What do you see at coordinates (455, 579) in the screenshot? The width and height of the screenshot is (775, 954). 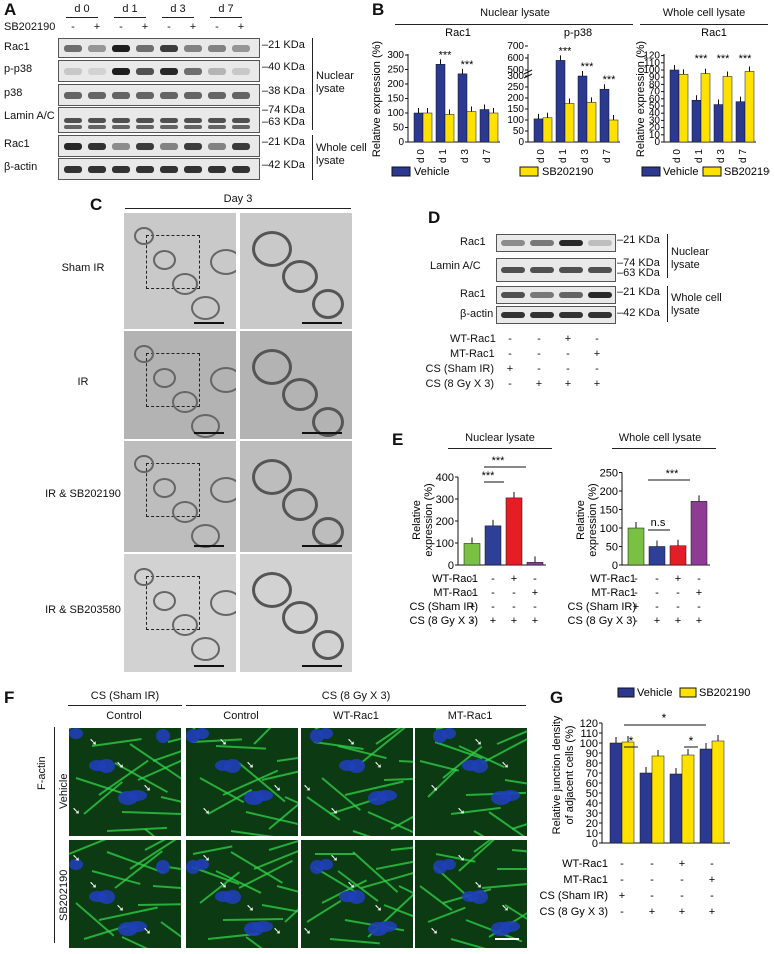 I see `condition-label: WT-Rac1` at bounding box center [455, 579].